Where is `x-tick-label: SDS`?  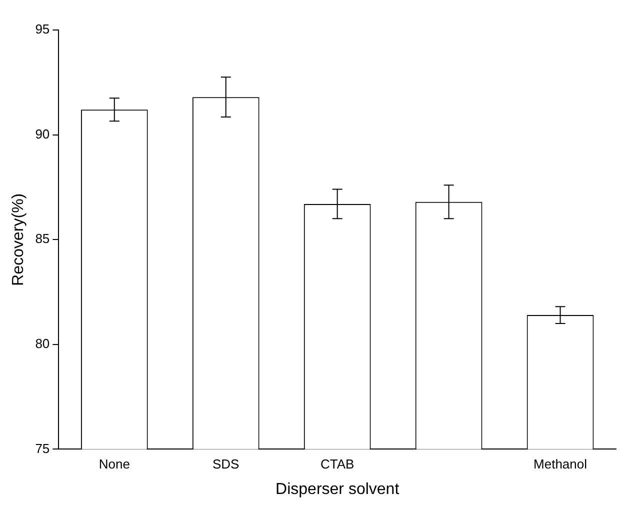
x-tick-label: SDS is located at coordinates (226, 464).